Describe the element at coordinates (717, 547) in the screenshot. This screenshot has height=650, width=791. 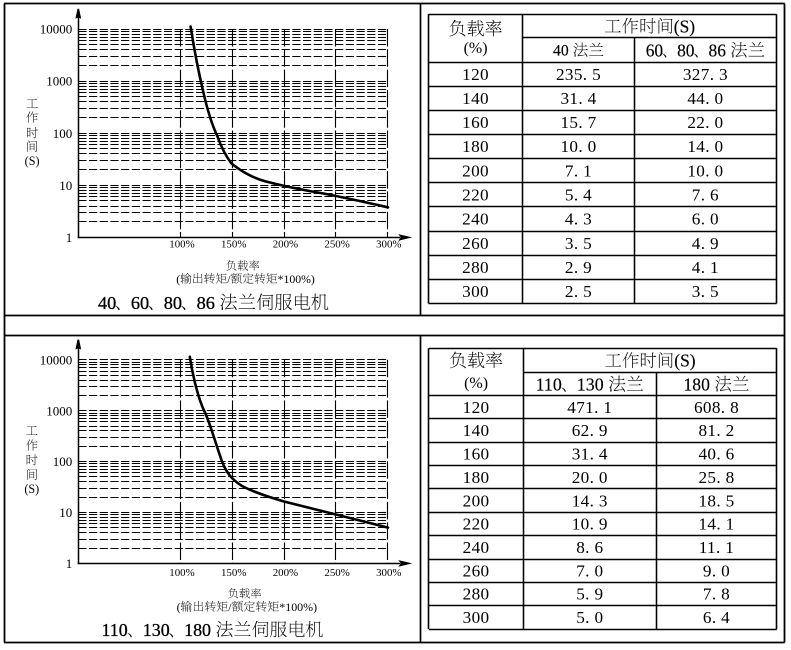
I see `svg-text: 11. 1` at that location.